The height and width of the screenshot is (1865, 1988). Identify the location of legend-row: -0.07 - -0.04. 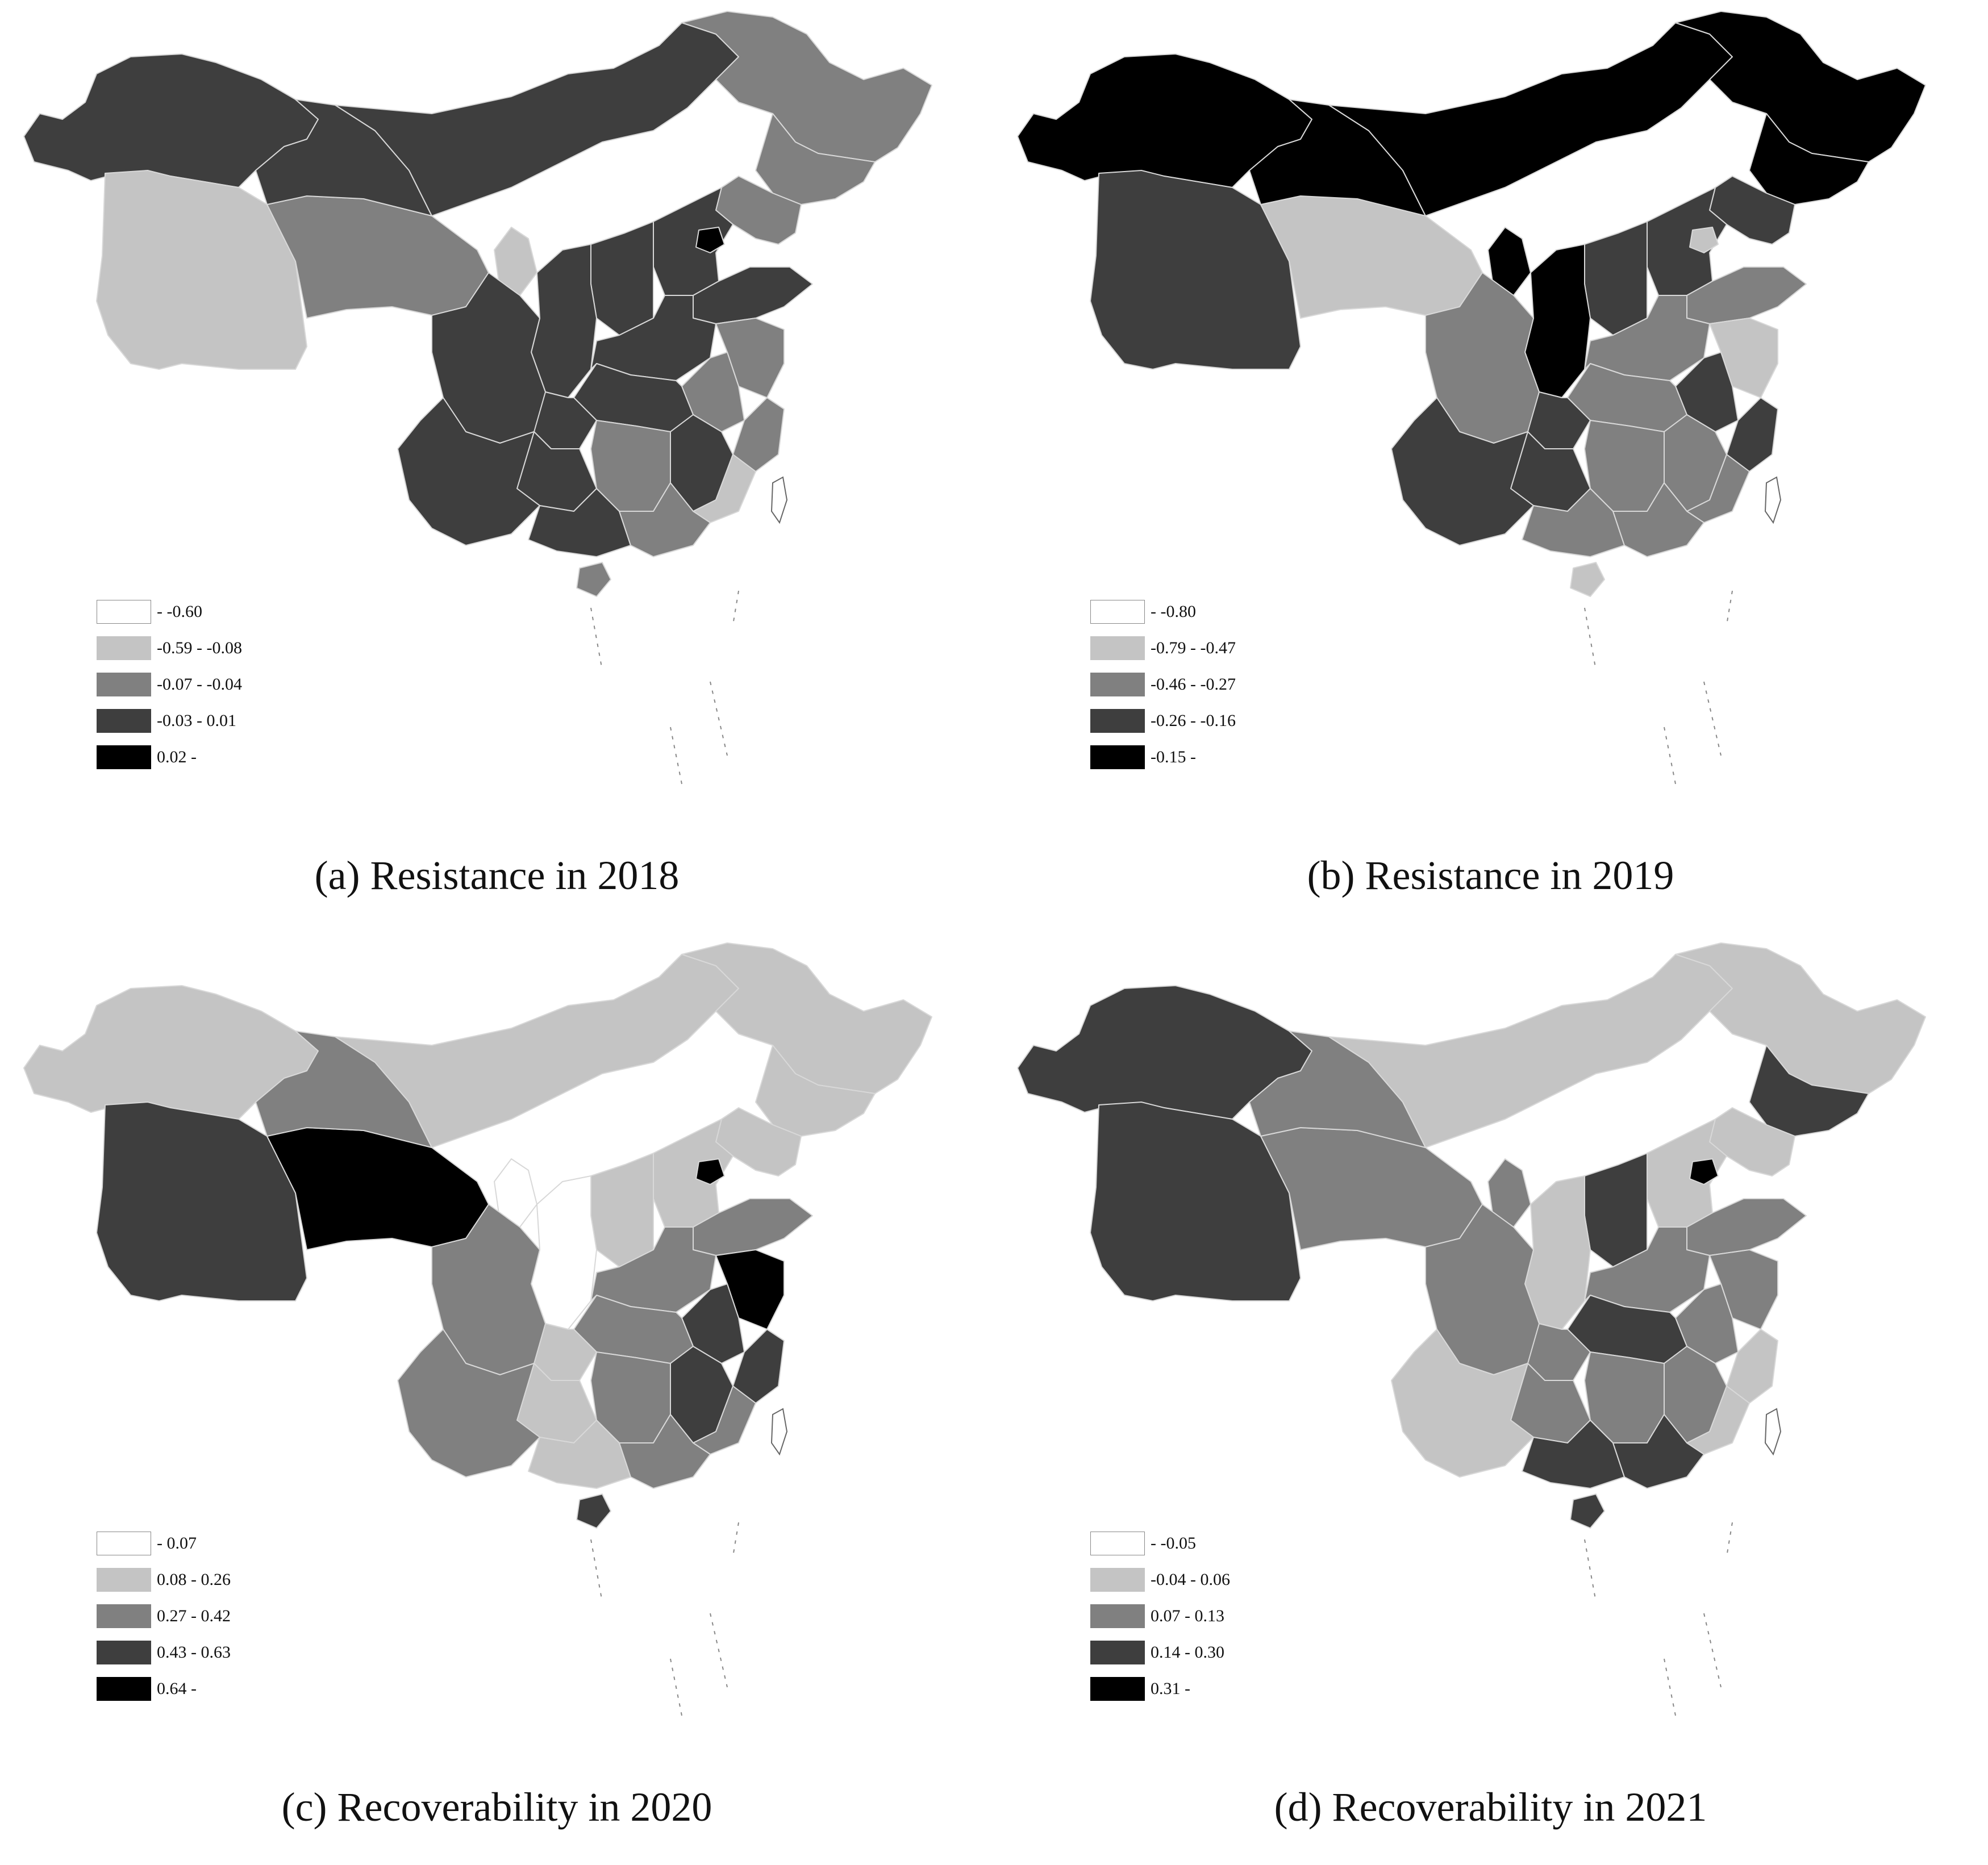
(169, 685).